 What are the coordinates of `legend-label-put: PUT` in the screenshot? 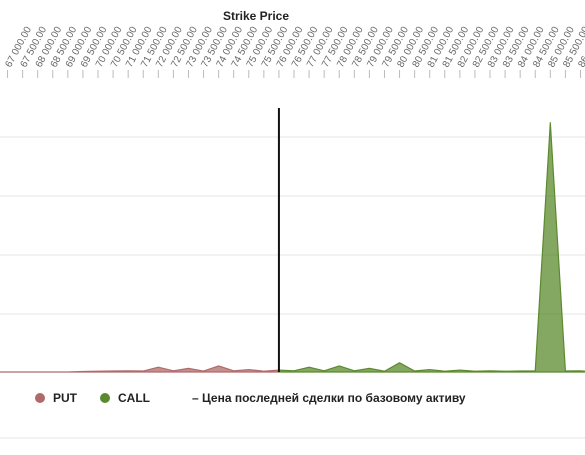 It's located at (65, 398).